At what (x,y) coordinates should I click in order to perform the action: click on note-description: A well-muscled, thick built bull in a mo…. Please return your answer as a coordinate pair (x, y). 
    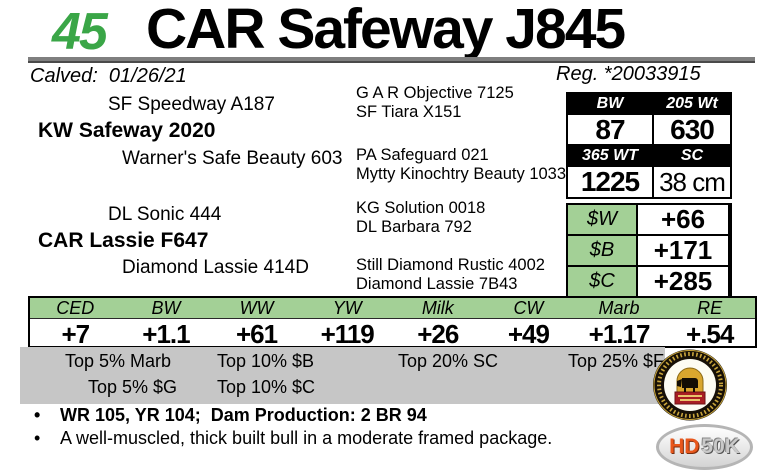
    Looking at the image, I should click on (354, 438).